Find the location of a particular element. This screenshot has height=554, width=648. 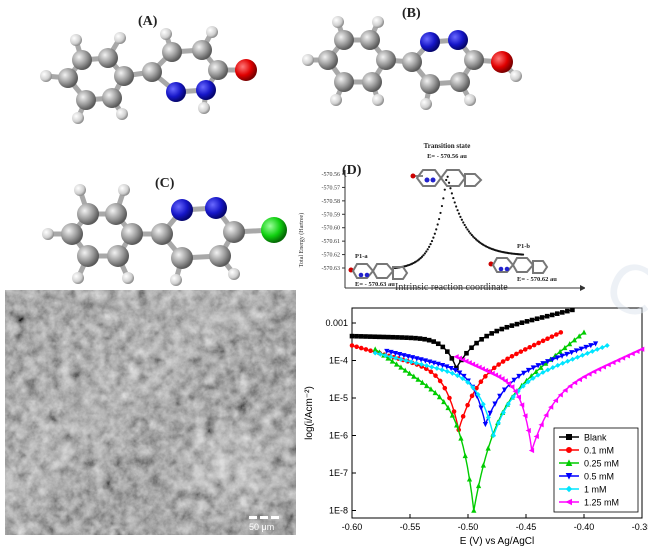

irc-y-tick-label: -570.60 is located at coordinates (331, 229).